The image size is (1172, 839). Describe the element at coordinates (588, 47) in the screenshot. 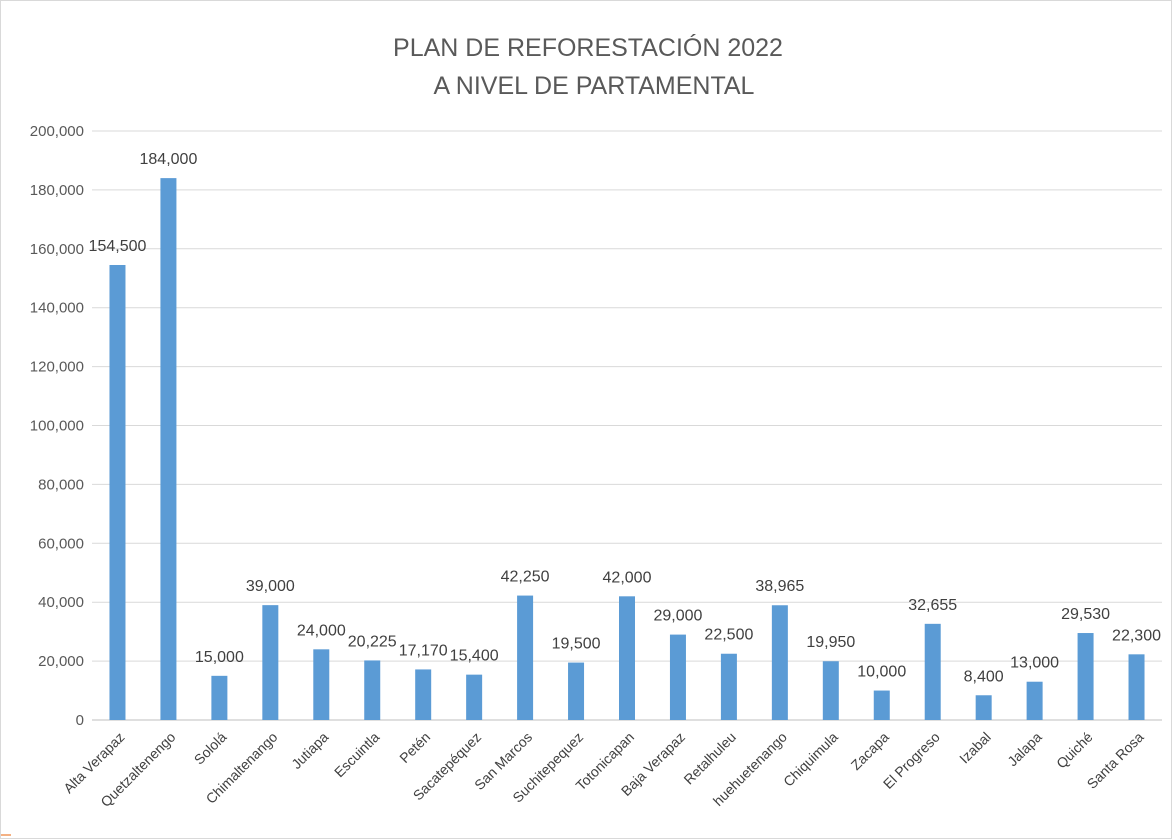

I see `chart-title: PLAN DE REFORESTACIÓN 2022` at that location.